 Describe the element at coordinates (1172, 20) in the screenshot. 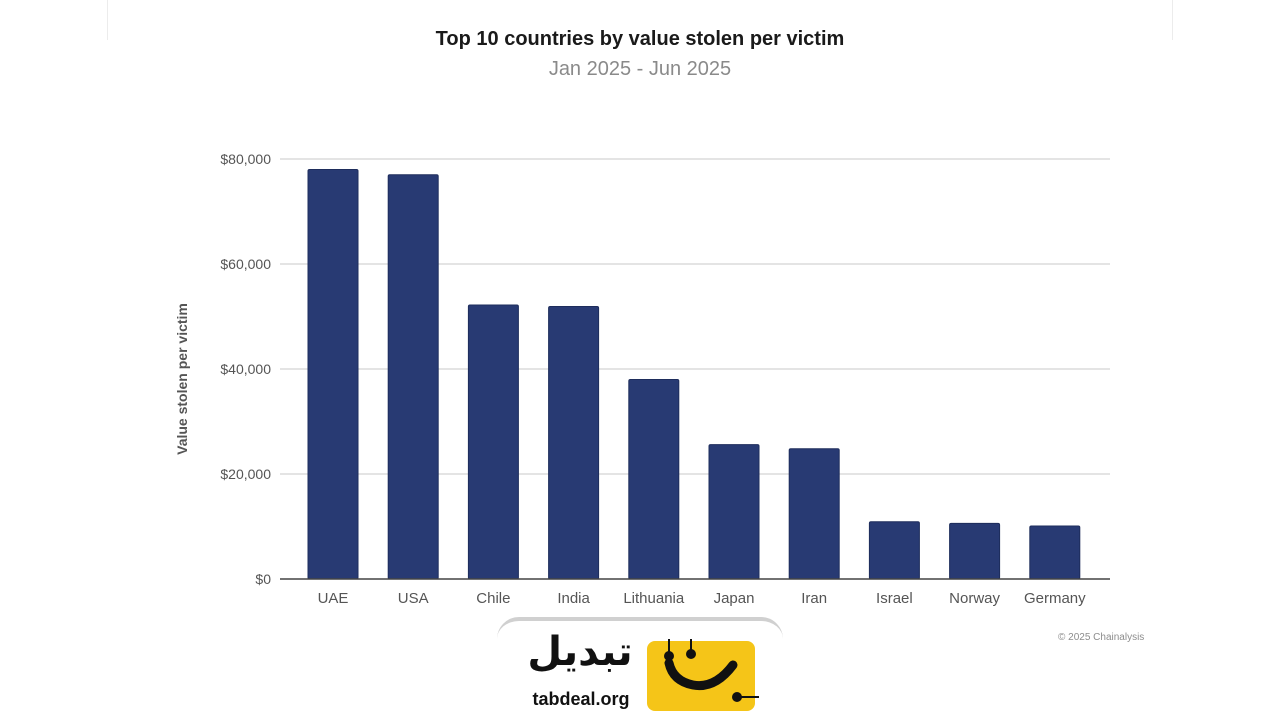

I see `frame-edge-right` at that location.